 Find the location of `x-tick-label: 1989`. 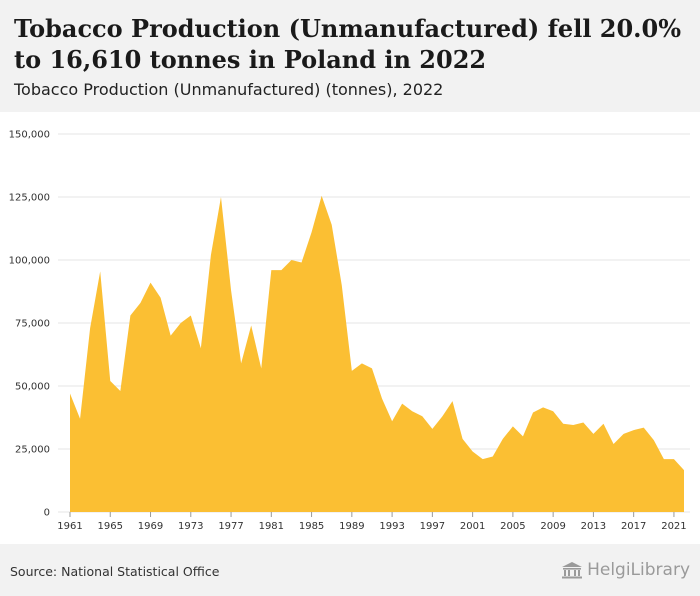

x-tick-label: 1989 is located at coordinates (351, 526).